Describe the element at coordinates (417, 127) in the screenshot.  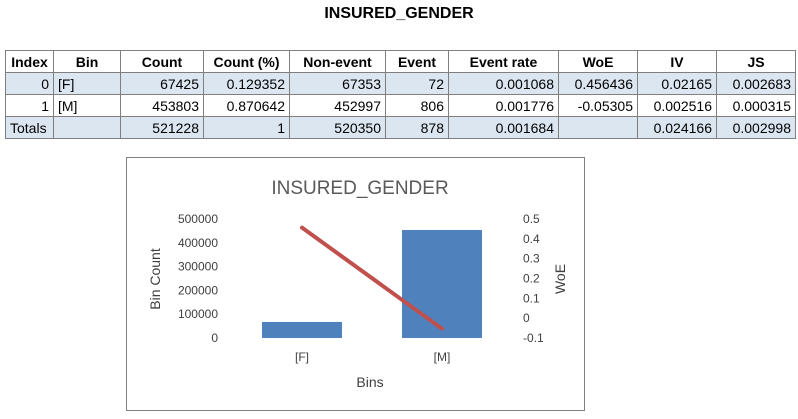
I see `cell-event: 878` at that location.